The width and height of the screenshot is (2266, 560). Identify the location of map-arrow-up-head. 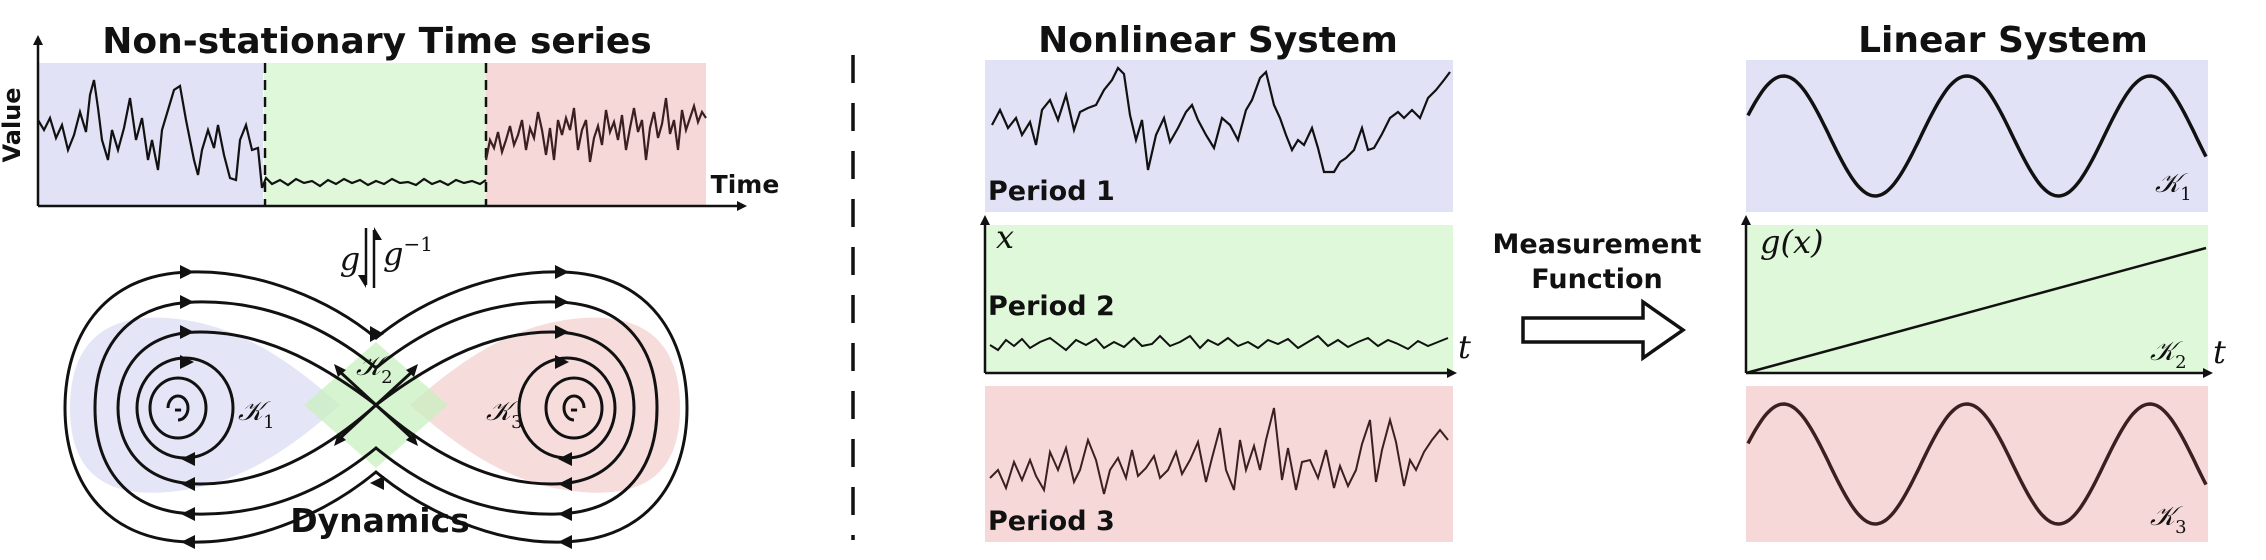
(378, 233).